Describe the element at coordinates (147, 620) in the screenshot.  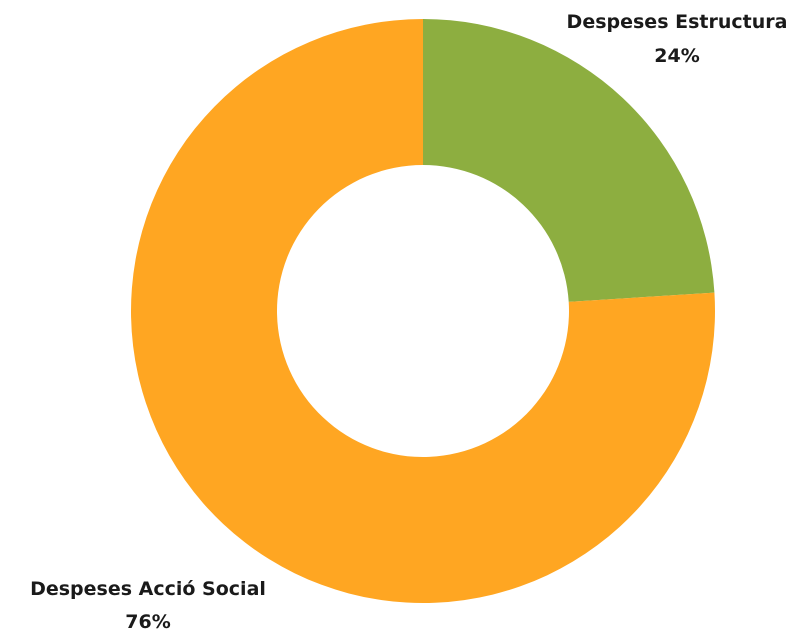
I see `slice-value-despeses-accio-social: 76%` at that location.